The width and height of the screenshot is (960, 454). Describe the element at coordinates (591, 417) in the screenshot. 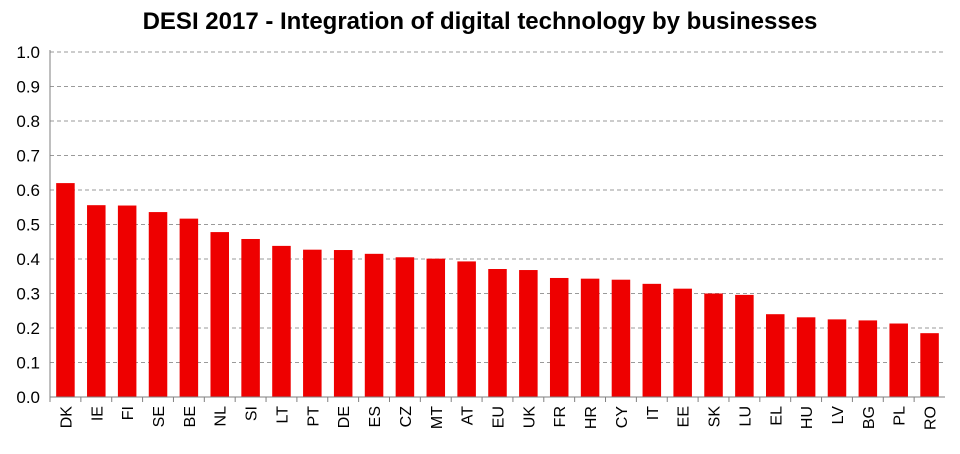

I see `x-tick-label: HR` at that location.